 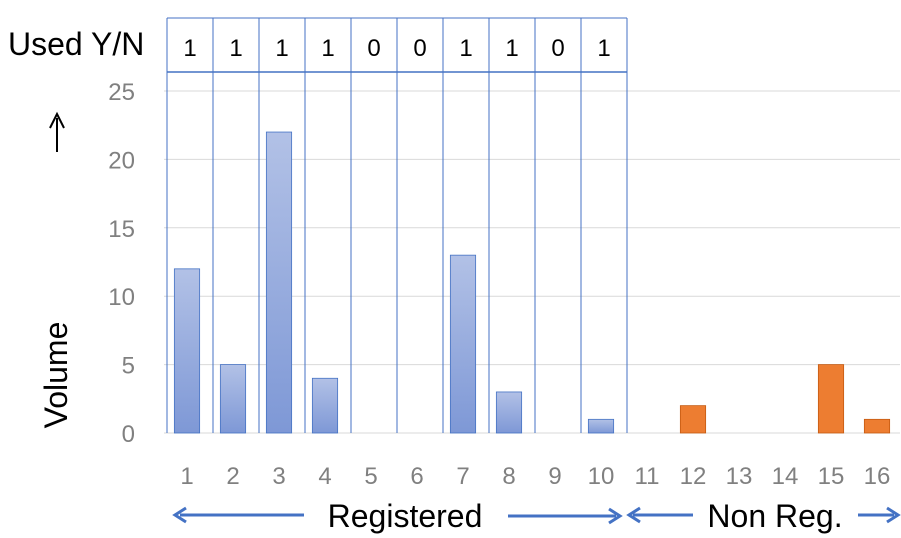 I want to click on x-tick-label: 5, so click(x=370, y=476).